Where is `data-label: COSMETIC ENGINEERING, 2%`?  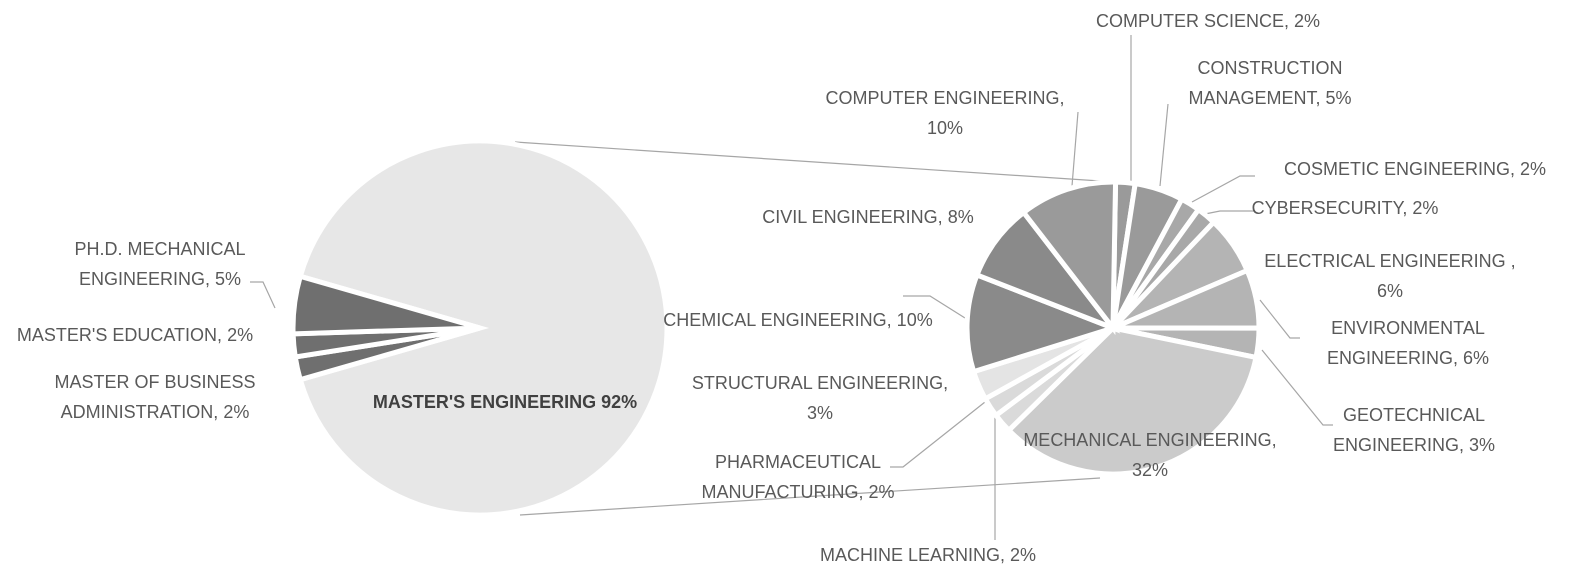 data-label: COSMETIC ENGINEERING, 2% is located at coordinates (1415, 169).